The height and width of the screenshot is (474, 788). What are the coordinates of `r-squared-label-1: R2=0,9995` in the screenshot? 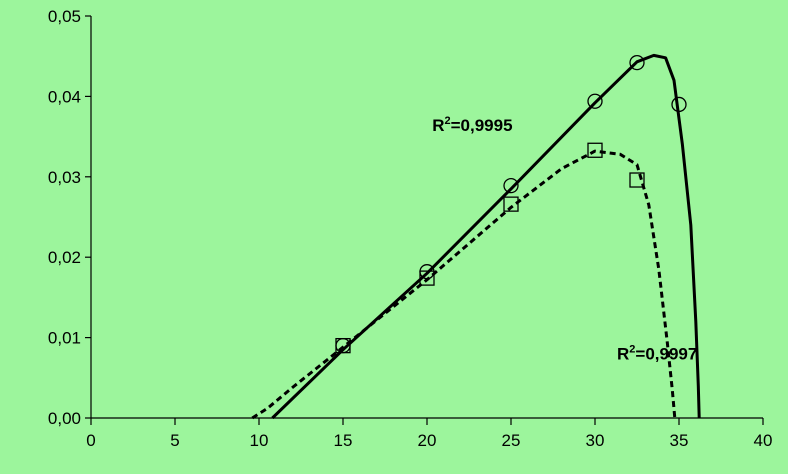 It's located at (472, 125).